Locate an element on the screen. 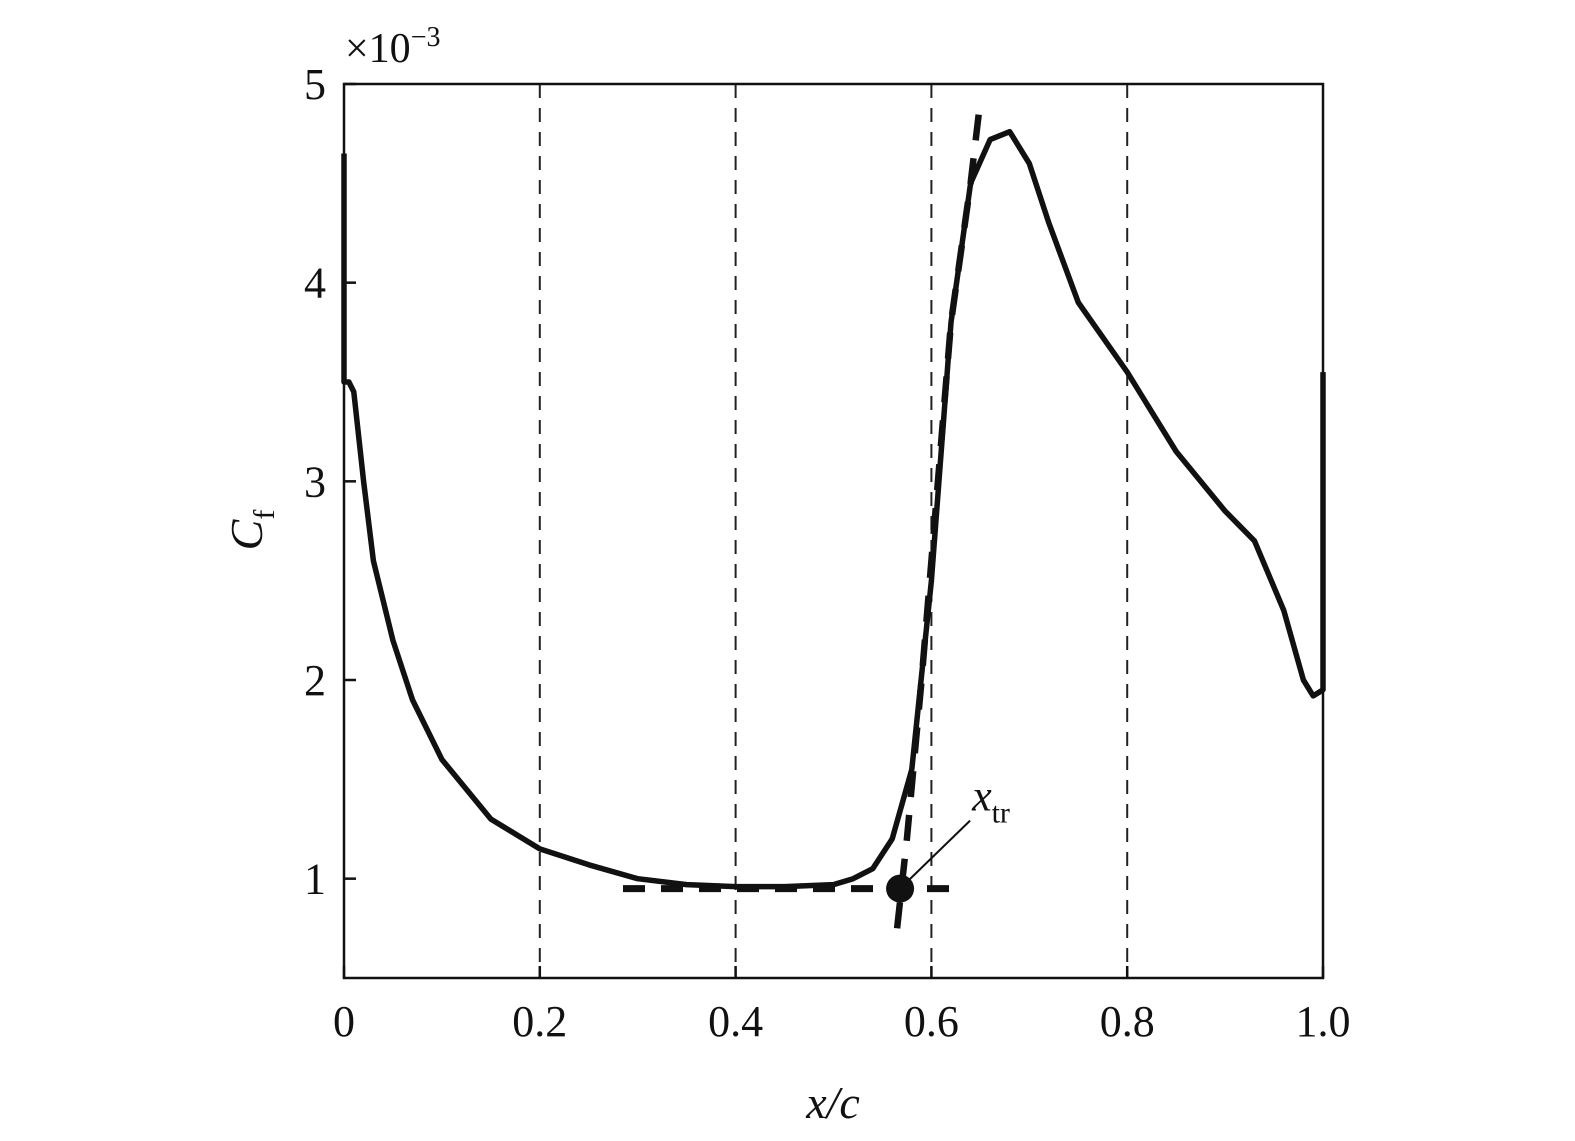 Image resolution: width=1575 pixels, height=1141 pixels. x-tick-label-0: 0 is located at coordinates (344, 1021).